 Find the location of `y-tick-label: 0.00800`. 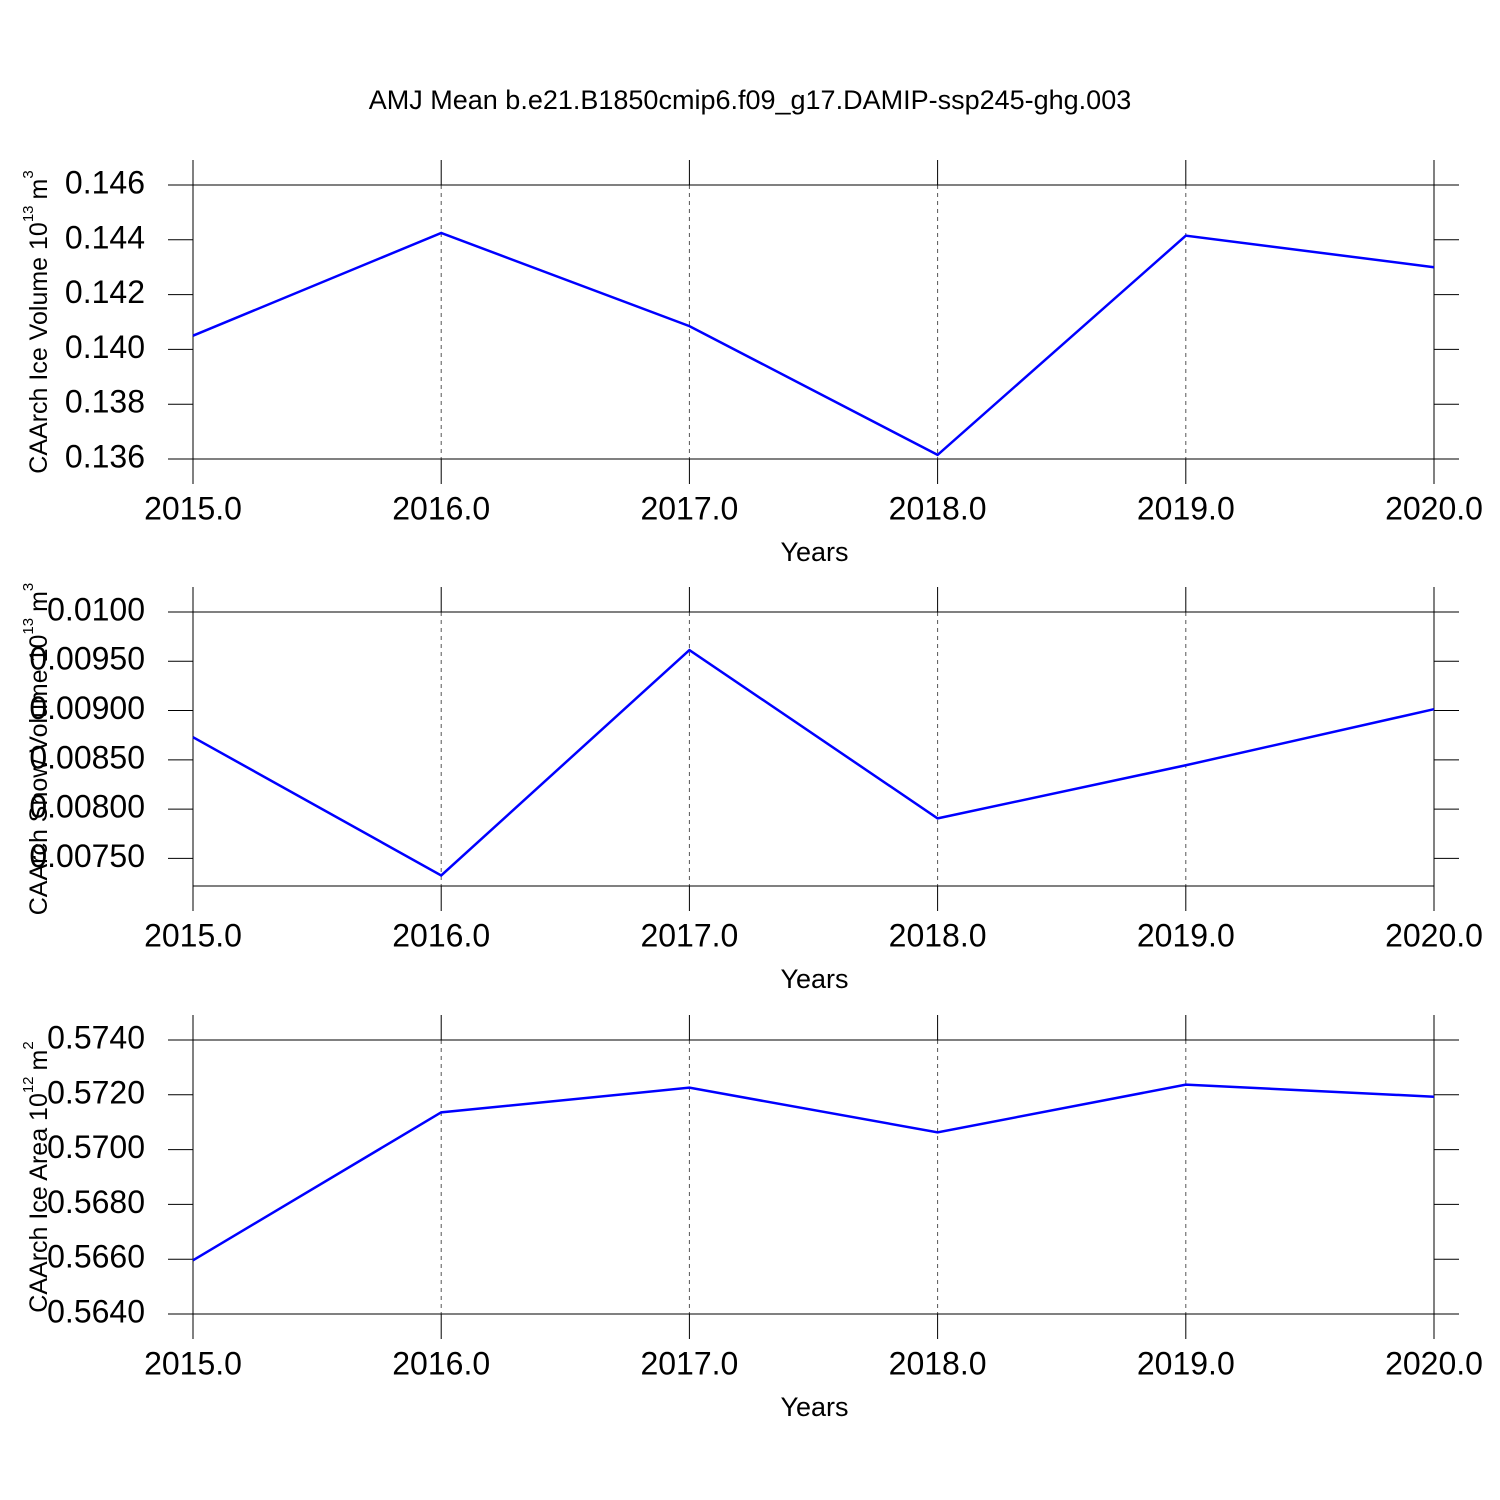

y-tick-label: 0.00800 is located at coordinates (87, 807).